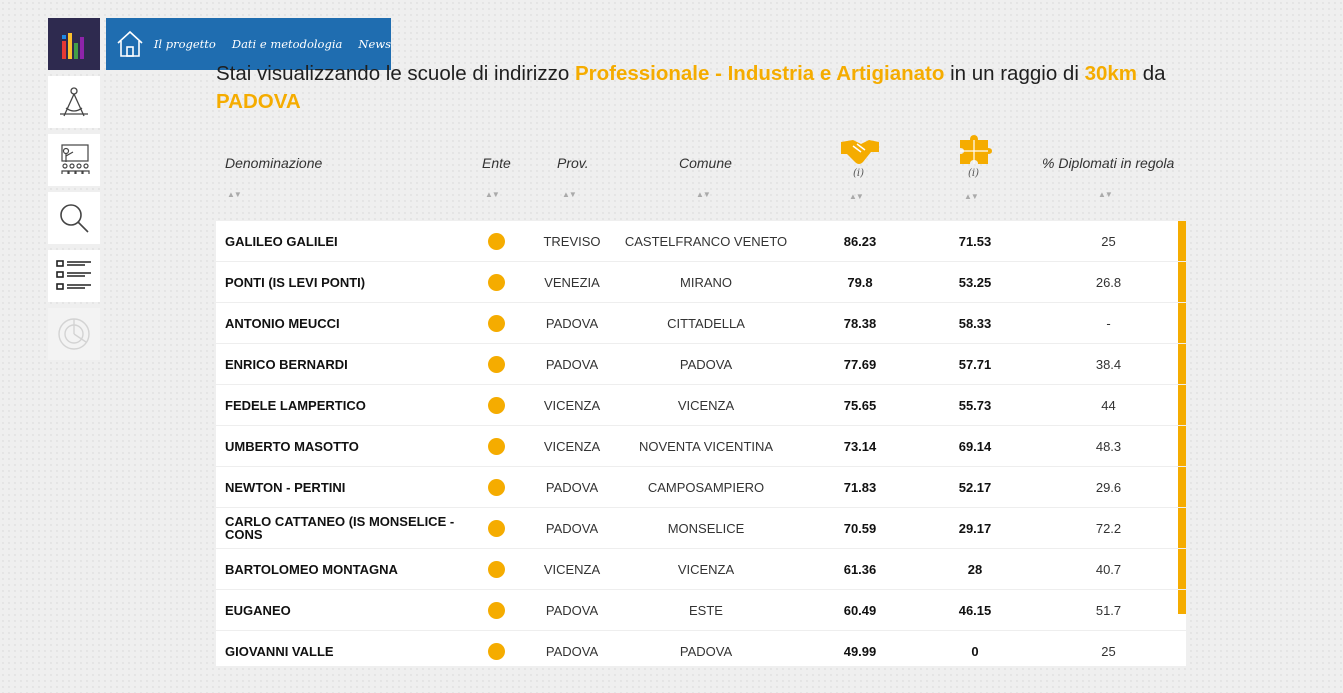 The image size is (1343, 693). Describe the element at coordinates (975, 569) in the screenshot. I see `university-index-cell: 28` at that location.